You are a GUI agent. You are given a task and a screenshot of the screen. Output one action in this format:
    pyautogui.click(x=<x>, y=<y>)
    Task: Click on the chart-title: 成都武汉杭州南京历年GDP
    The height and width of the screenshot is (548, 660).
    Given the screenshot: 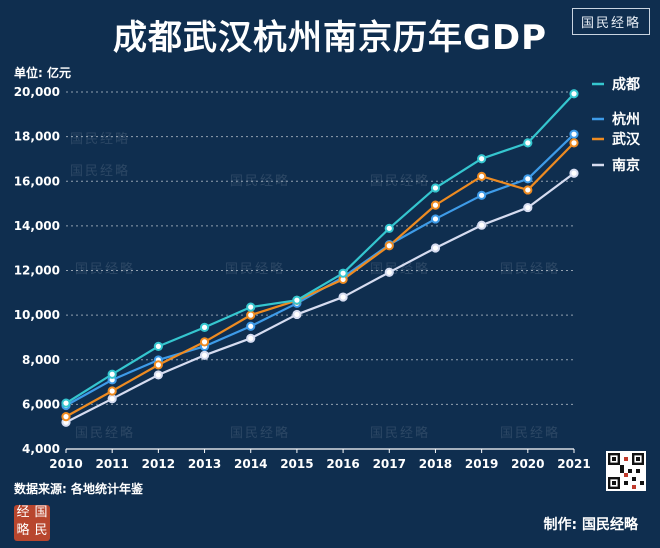 What is the action you would take?
    pyautogui.click(x=330, y=38)
    